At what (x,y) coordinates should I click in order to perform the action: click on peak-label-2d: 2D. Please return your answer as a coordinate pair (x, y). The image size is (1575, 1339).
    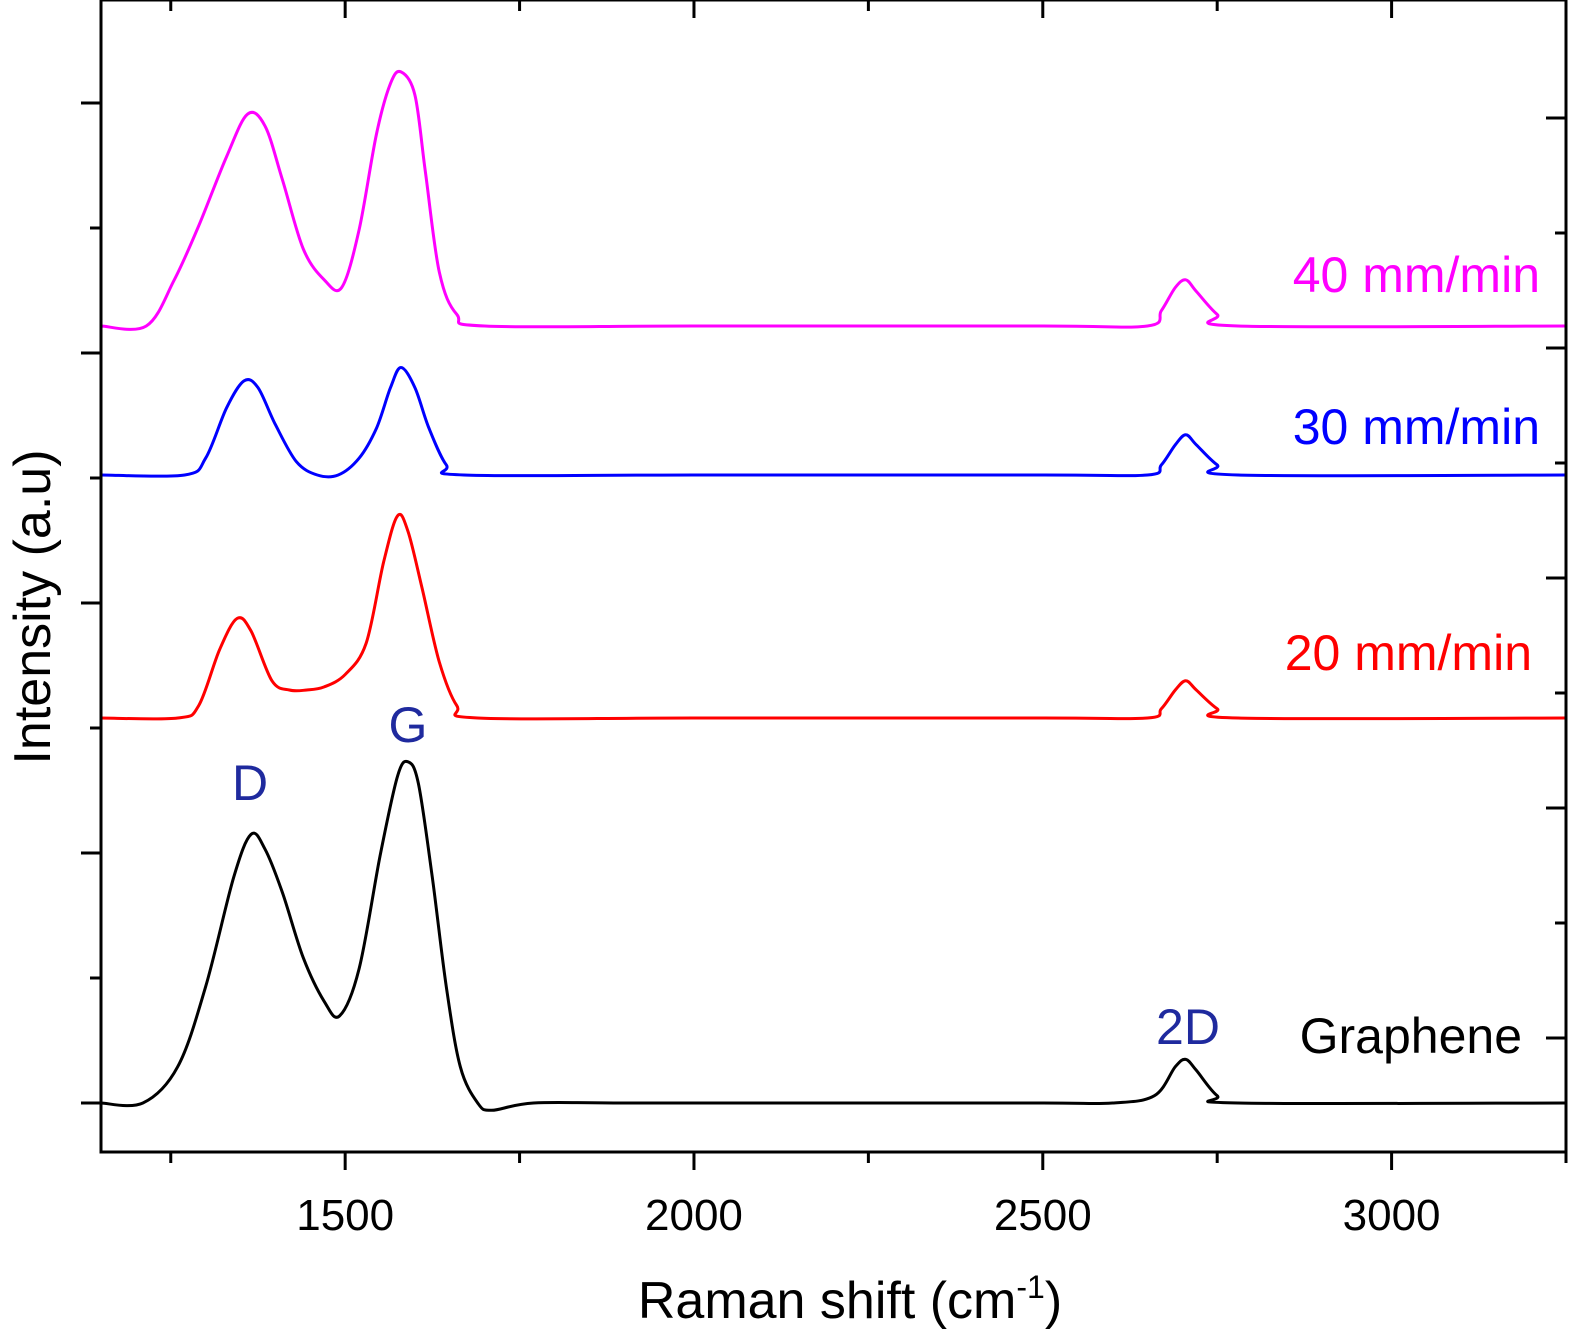
    Looking at the image, I should click on (1188, 1027).